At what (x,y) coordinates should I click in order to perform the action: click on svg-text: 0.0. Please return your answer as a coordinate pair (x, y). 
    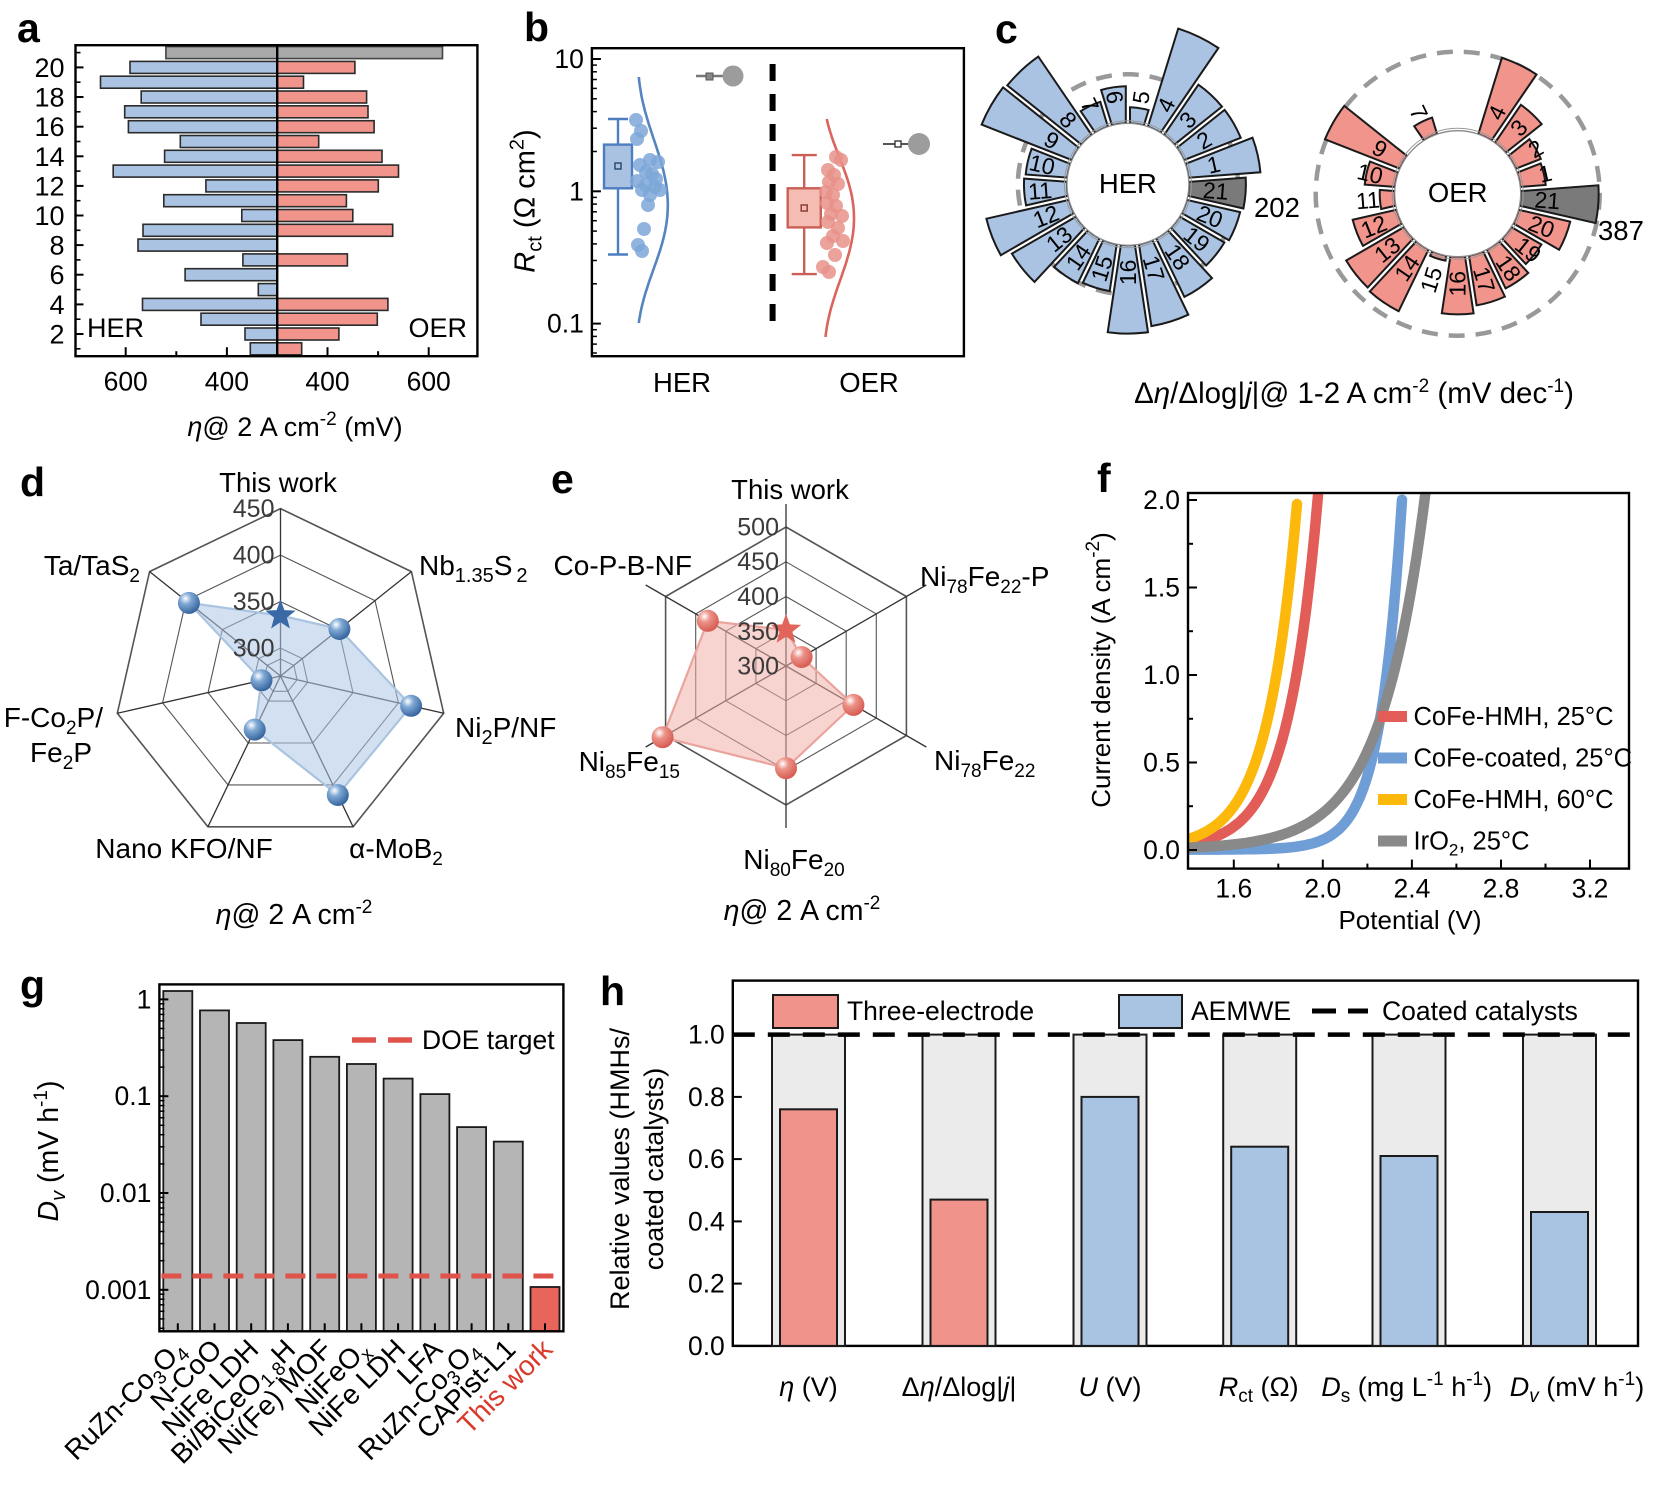
    Looking at the image, I should click on (1161, 850).